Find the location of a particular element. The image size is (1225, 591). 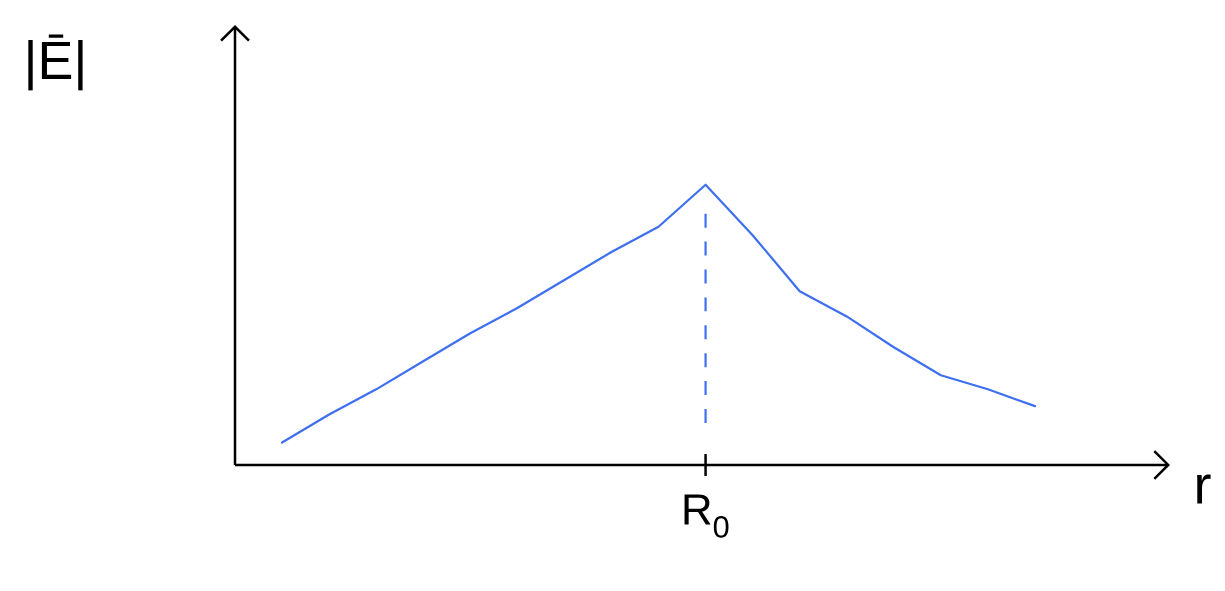

x-axis-title: r is located at coordinates (1204, 489).